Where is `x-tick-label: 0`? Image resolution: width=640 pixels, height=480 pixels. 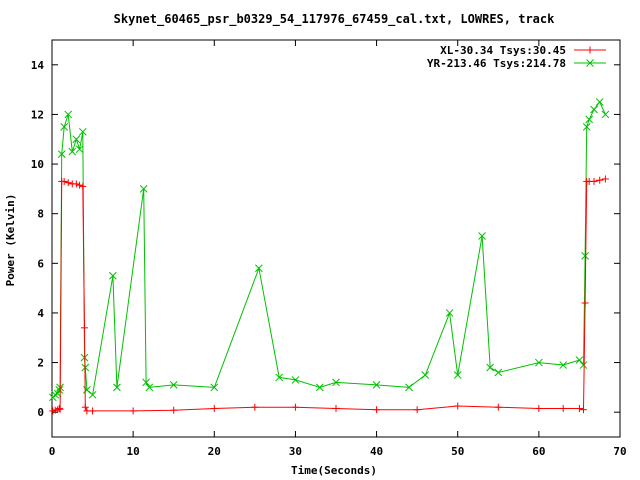
x-tick-label: 0 is located at coordinates (52, 451).